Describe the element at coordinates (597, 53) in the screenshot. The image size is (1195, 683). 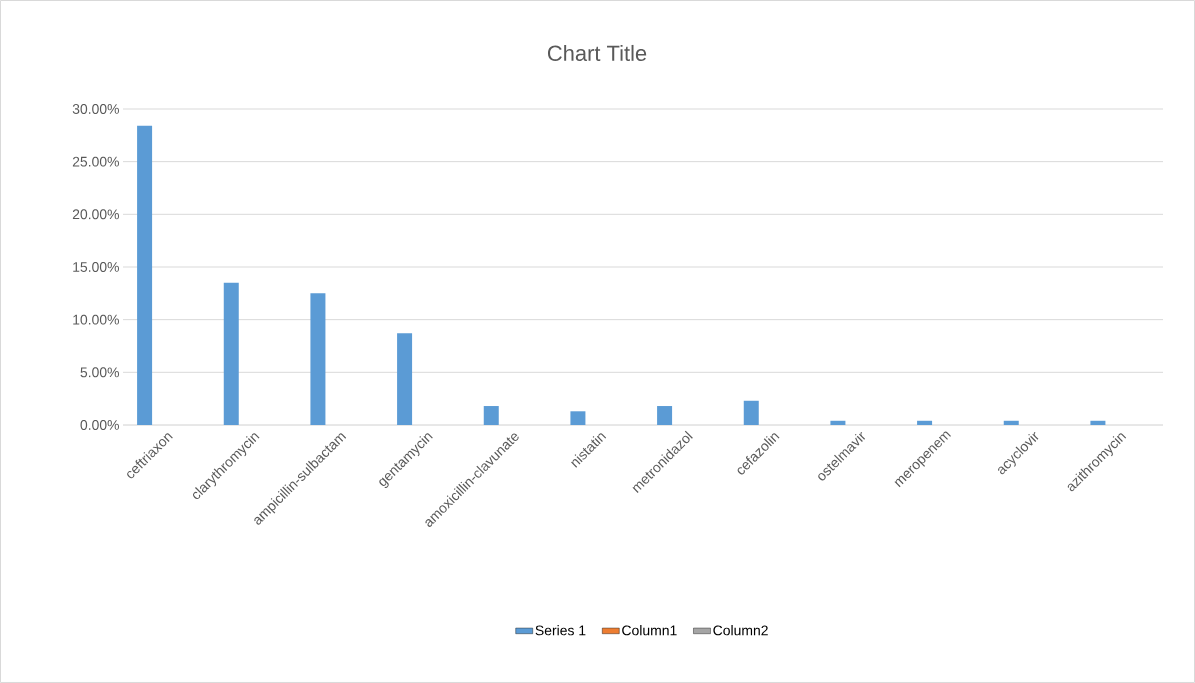
I see `chart-title: Chart Title` at that location.